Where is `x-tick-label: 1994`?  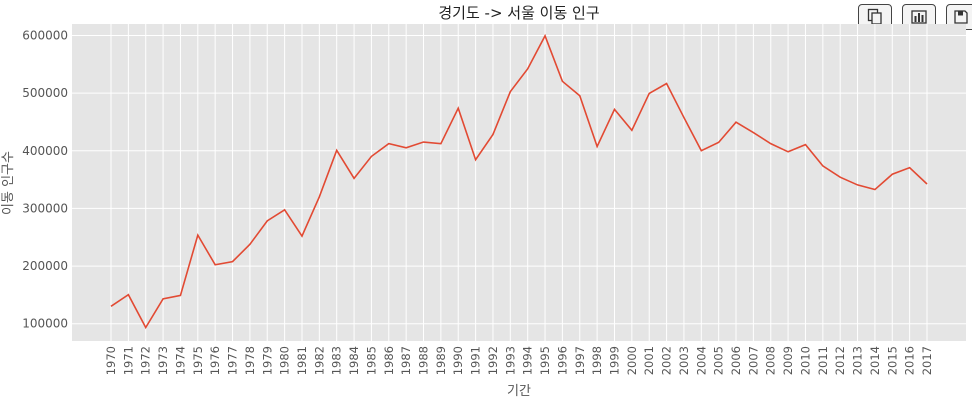
x-tick-label: 1994 is located at coordinates (528, 360).